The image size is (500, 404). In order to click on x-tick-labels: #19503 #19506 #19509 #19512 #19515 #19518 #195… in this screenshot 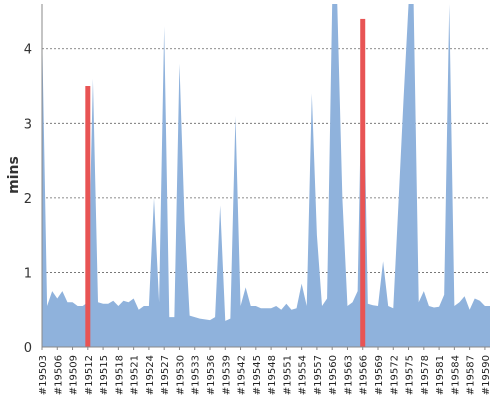, I will do `click(265, 371)`.